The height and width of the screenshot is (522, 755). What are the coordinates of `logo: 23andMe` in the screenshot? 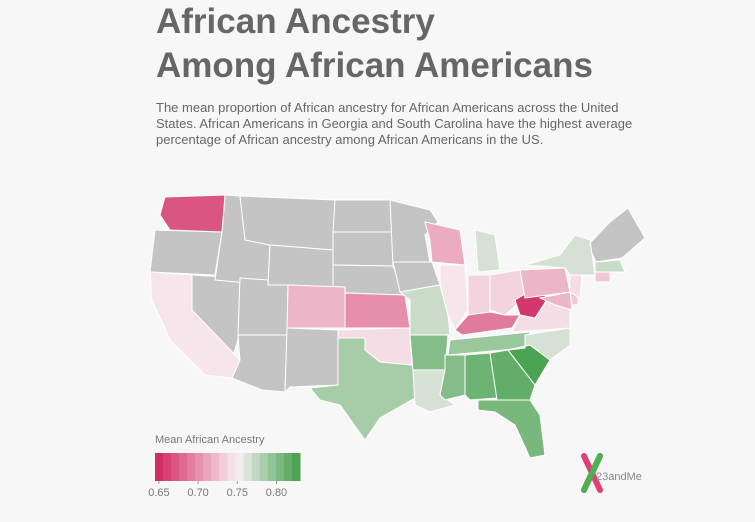 It's located at (611, 473).